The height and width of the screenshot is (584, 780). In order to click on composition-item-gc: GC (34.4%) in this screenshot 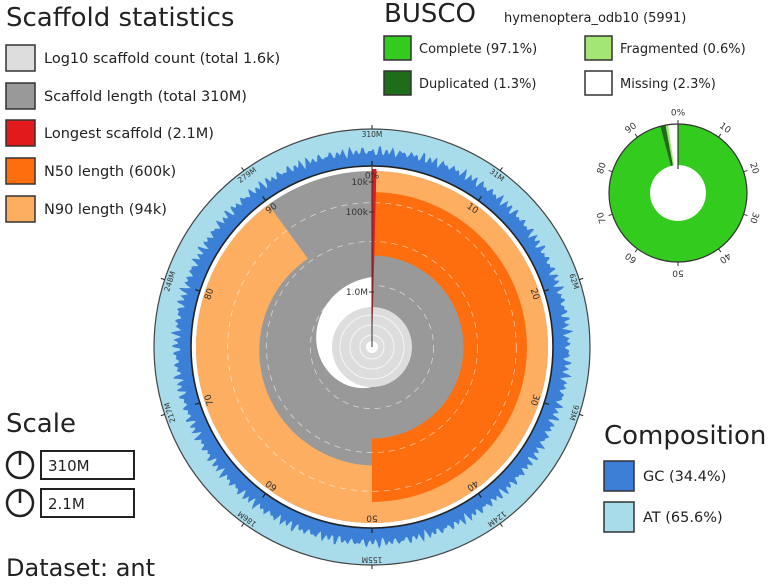, I will do `click(664, 476)`.